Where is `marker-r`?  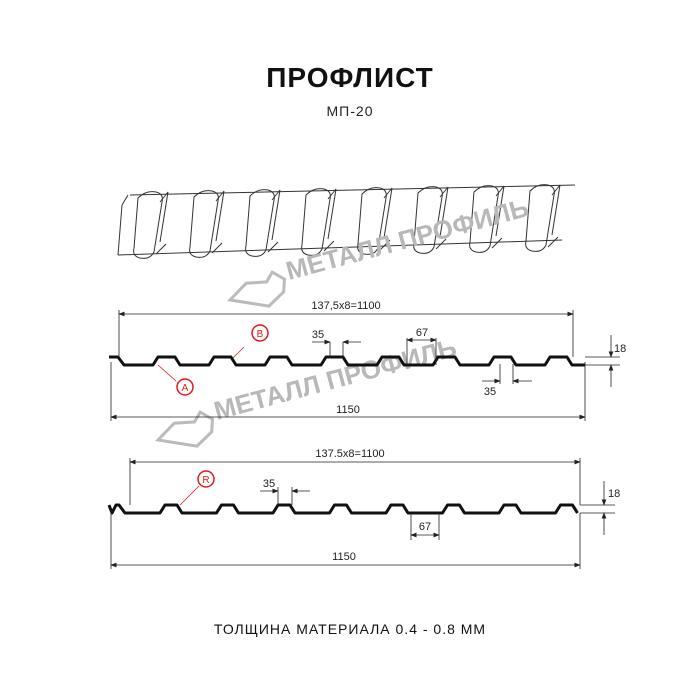
marker-r is located at coordinates (206, 479).